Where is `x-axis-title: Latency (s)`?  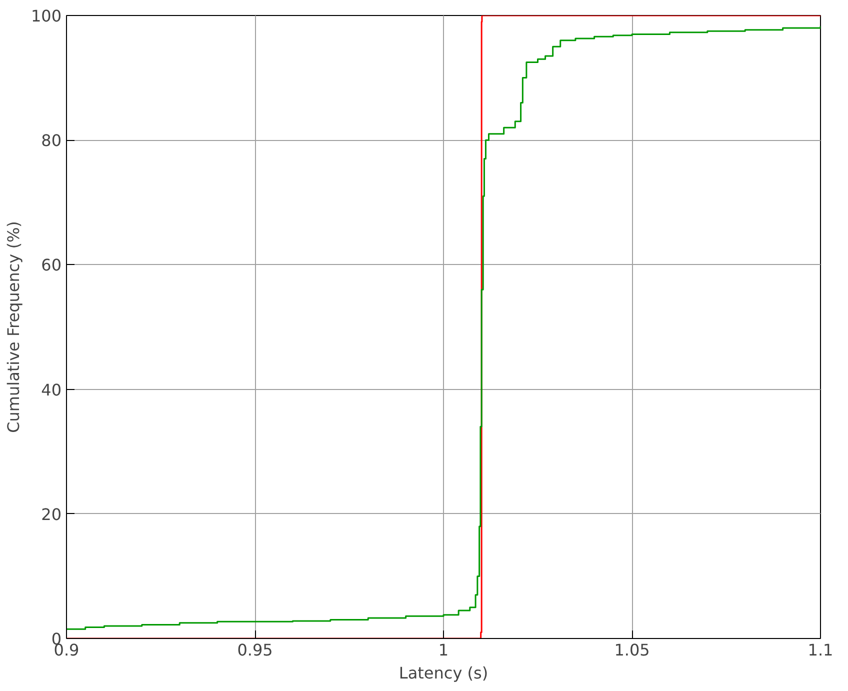 x-axis-title: Latency (s) is located at coordinates (443, 673).